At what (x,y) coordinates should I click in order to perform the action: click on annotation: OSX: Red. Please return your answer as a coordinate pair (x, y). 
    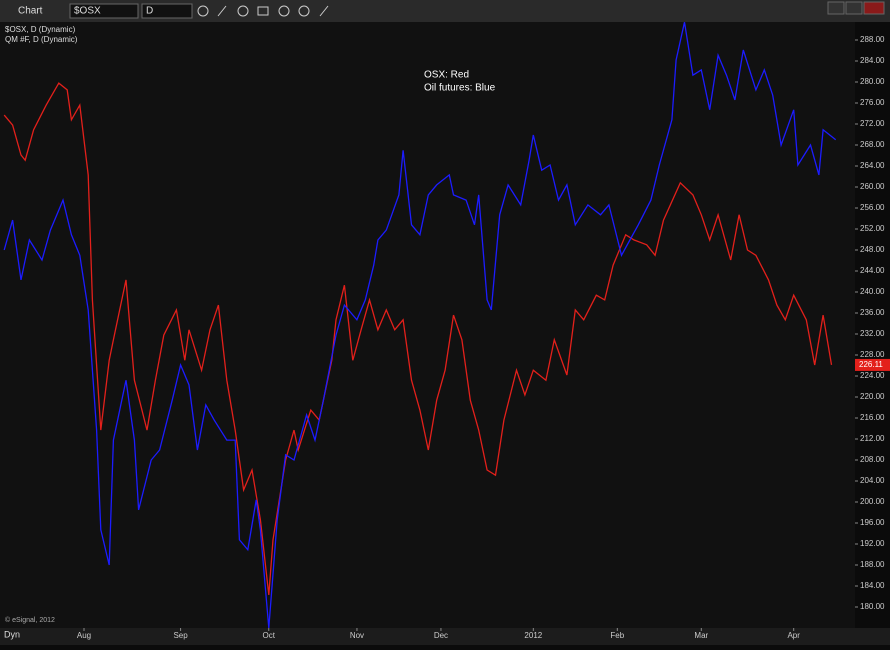
    Looking at the image, I should click on (446, 75).